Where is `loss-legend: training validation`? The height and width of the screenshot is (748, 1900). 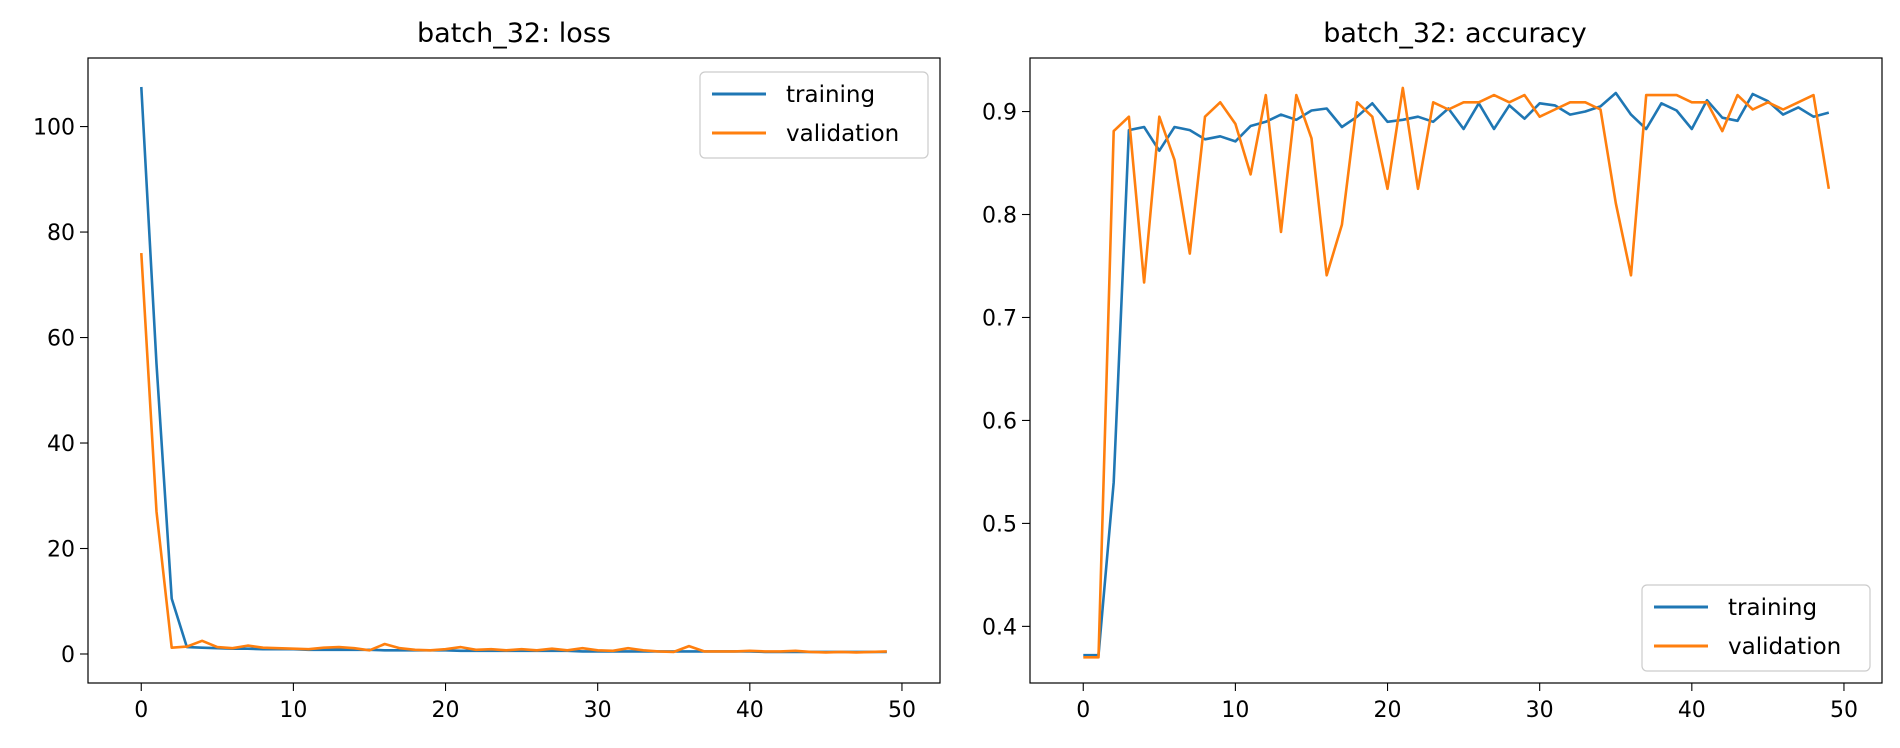
loss-legend: training validation is located at coordinates (814, 115).